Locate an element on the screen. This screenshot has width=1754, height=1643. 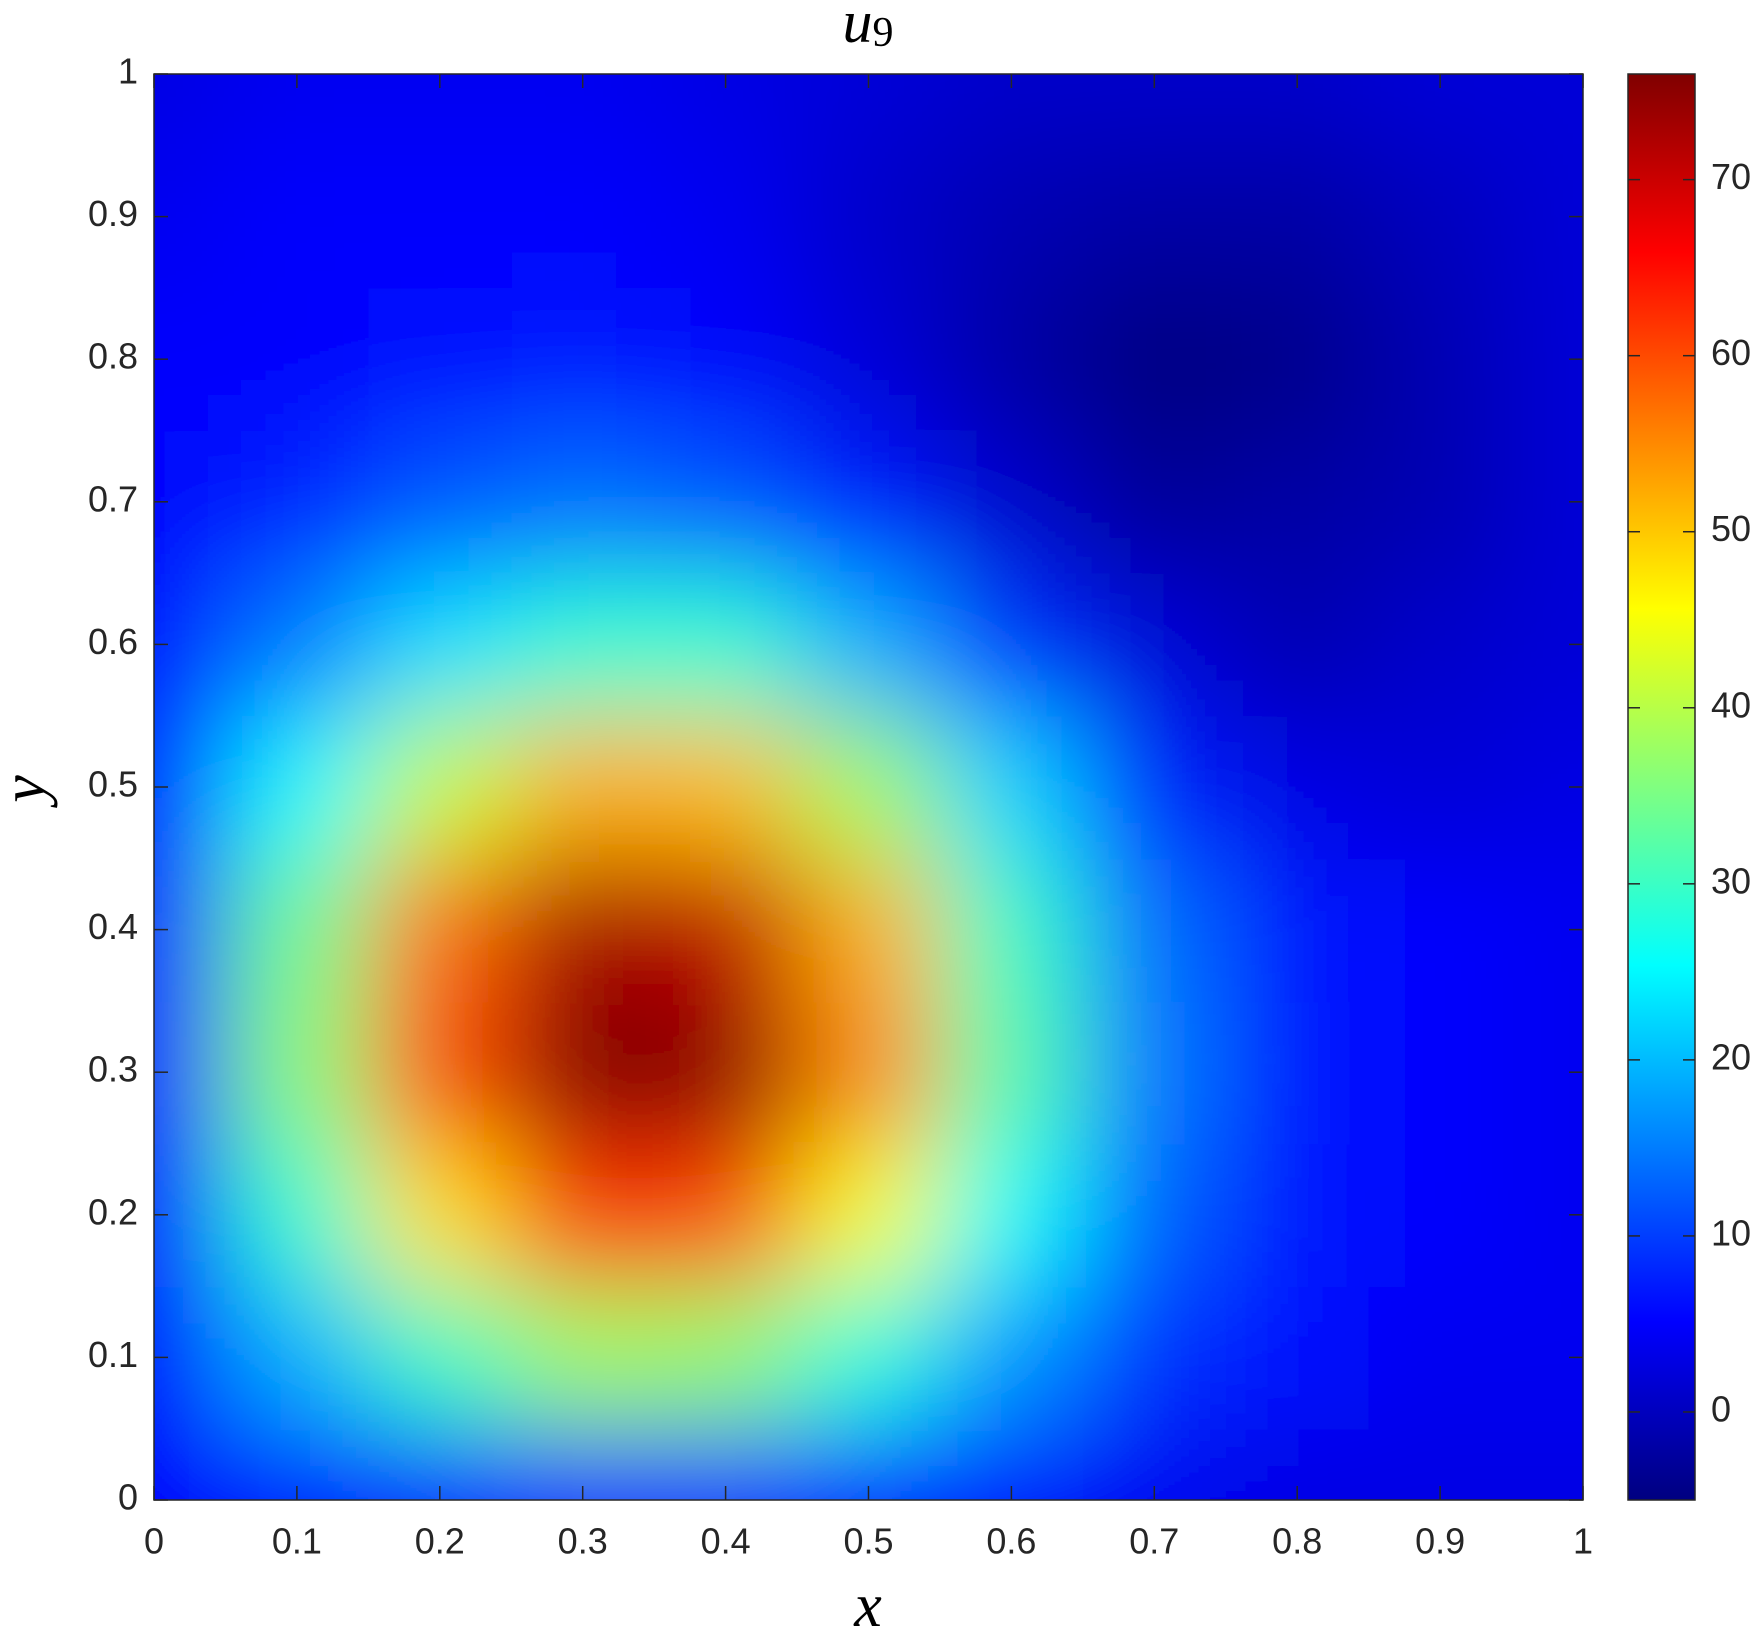
x-tick-label: 0.5 is located at coordinates (868, 1541).